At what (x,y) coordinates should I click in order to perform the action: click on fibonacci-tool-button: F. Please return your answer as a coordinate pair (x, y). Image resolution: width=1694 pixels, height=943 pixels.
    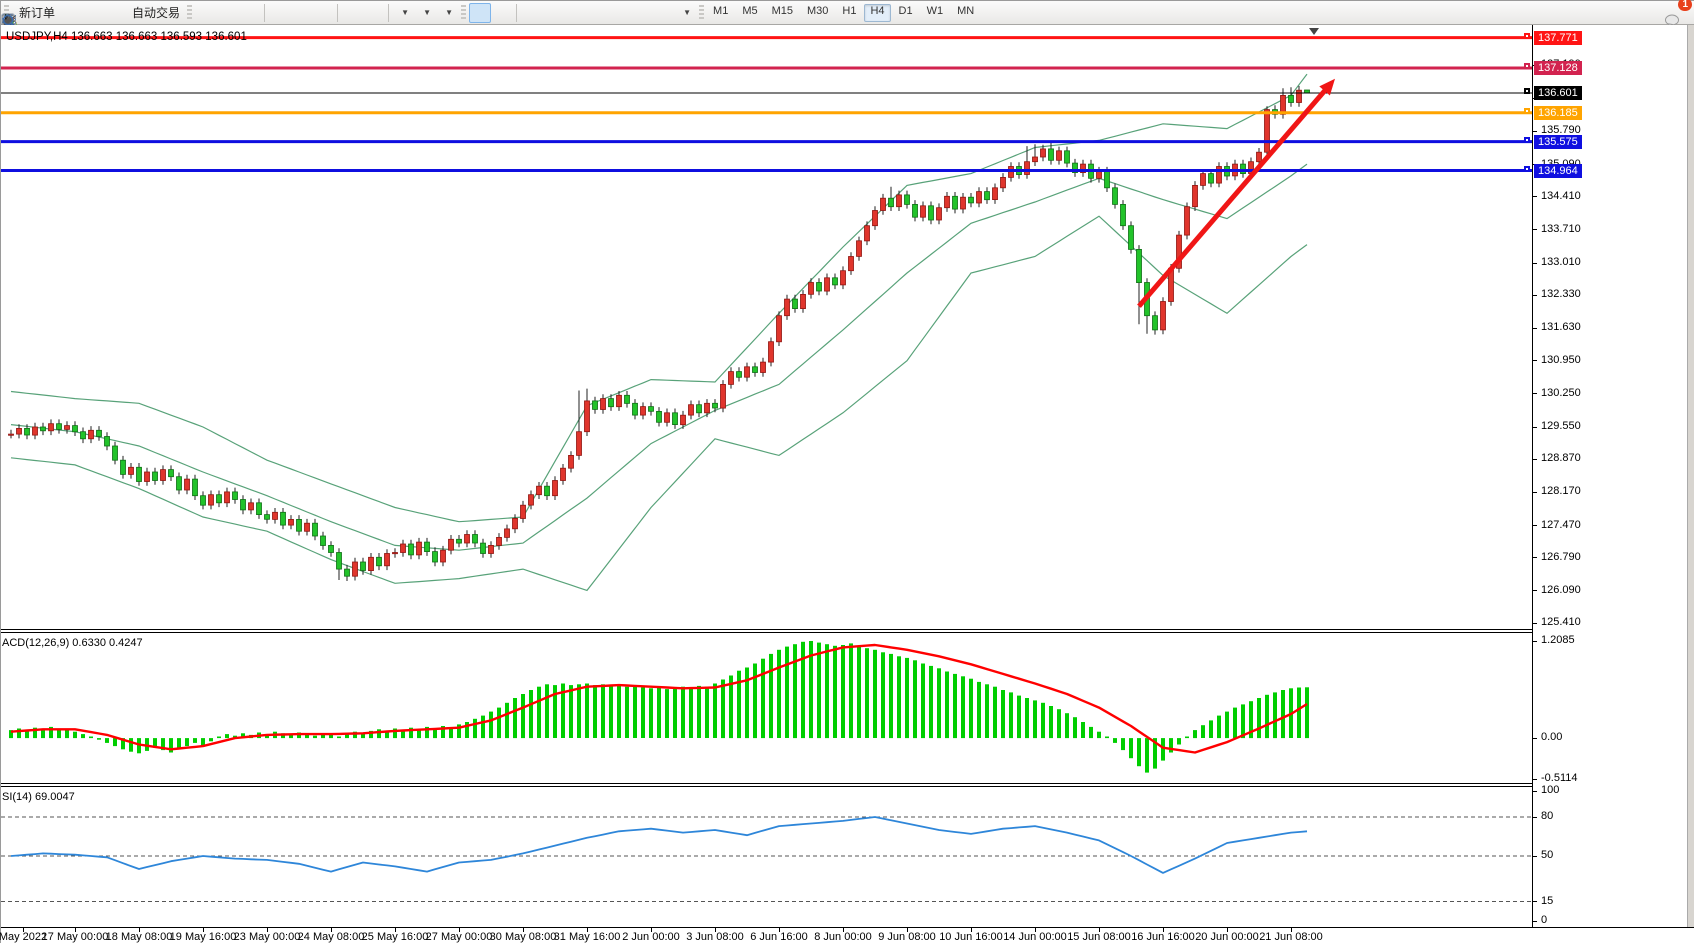
    Looking at the image, I should click on (316, 16).